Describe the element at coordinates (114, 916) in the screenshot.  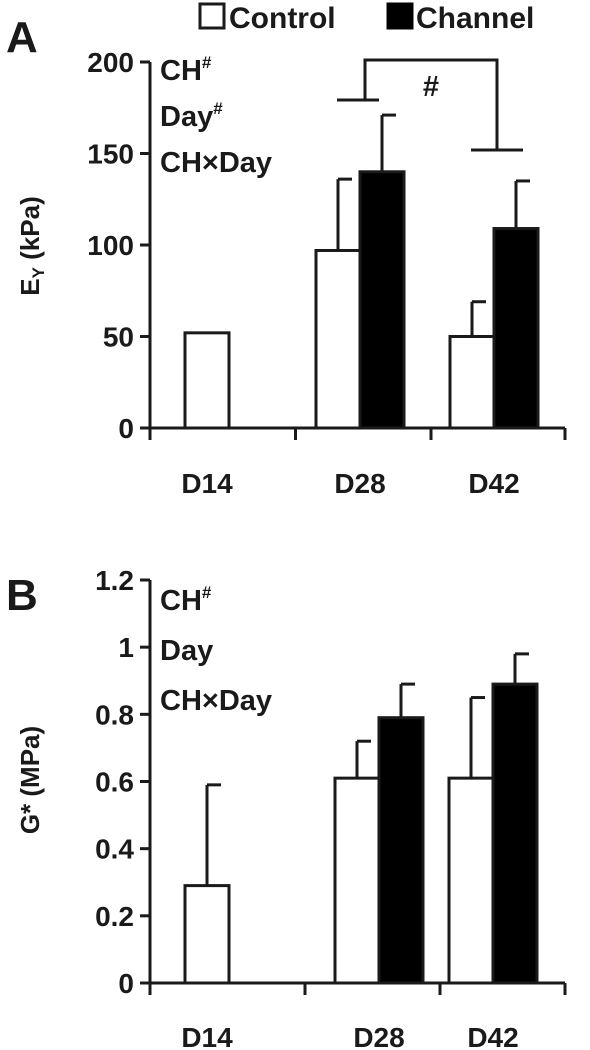
I see `panel-b-y-tick-label: 0.2` at that location.